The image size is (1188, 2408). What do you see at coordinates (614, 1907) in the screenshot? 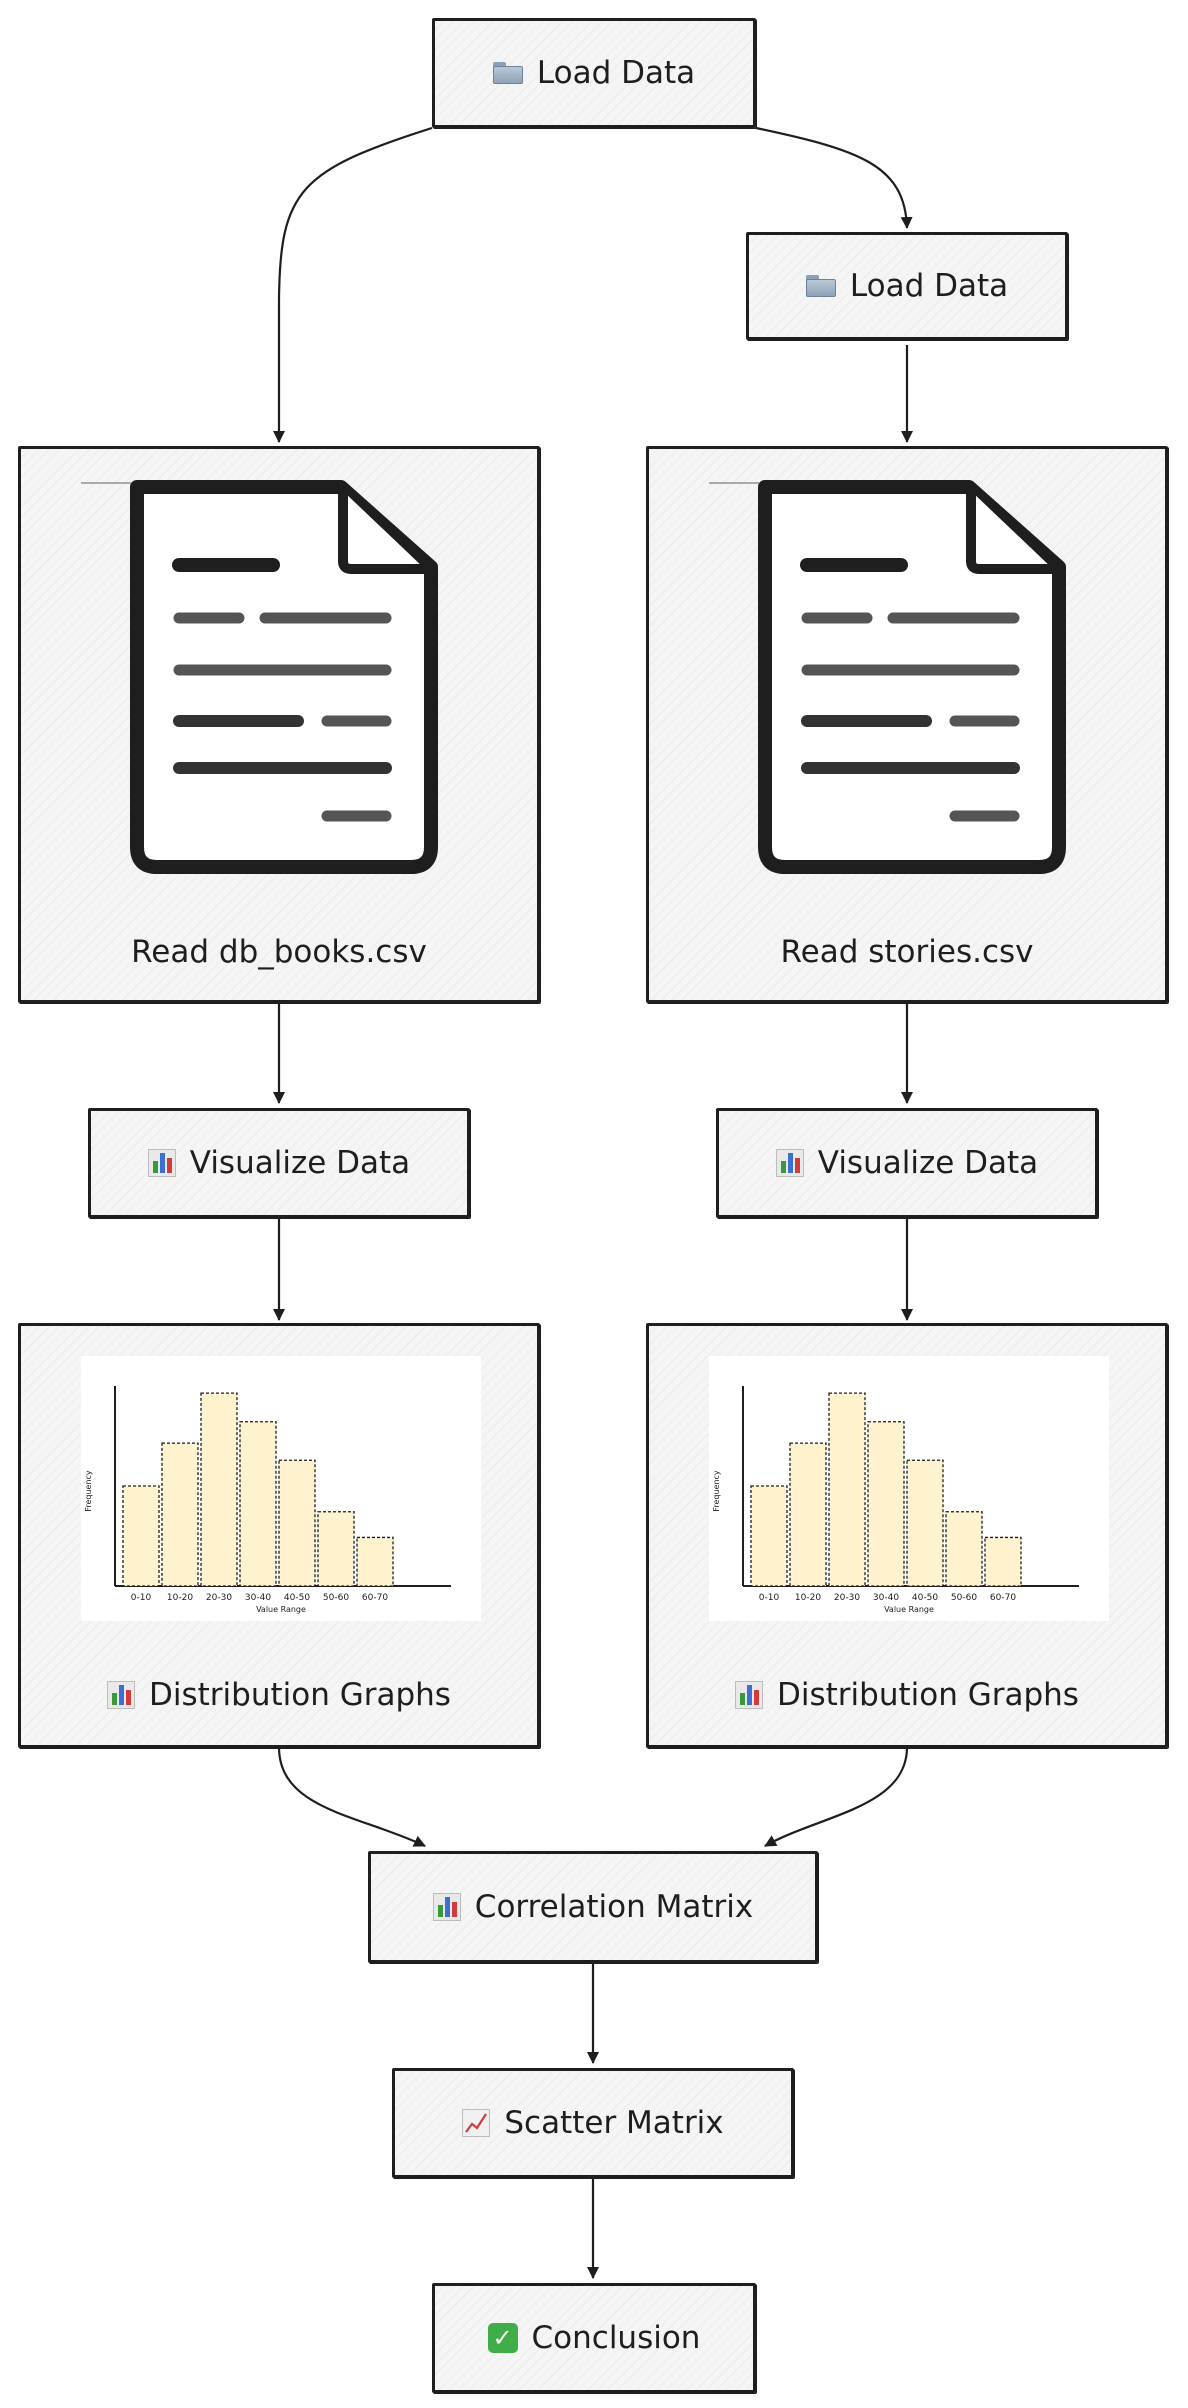
I see `node-label: Correlation Matrix` at bounding box center [614, 1907].